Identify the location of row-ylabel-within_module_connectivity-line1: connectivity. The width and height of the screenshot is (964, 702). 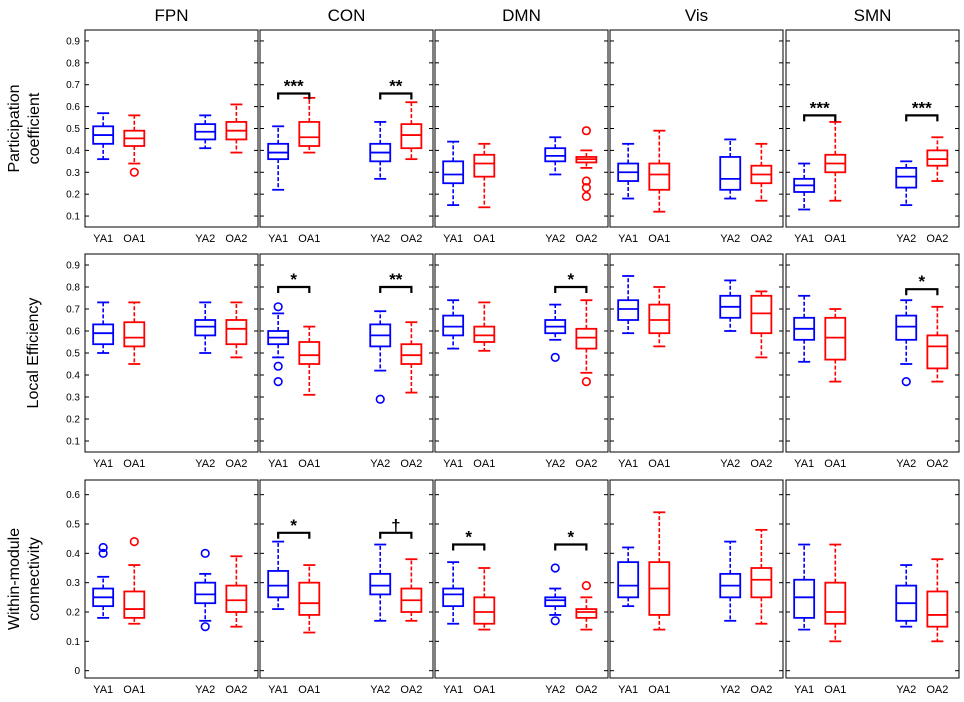
(34, 579).